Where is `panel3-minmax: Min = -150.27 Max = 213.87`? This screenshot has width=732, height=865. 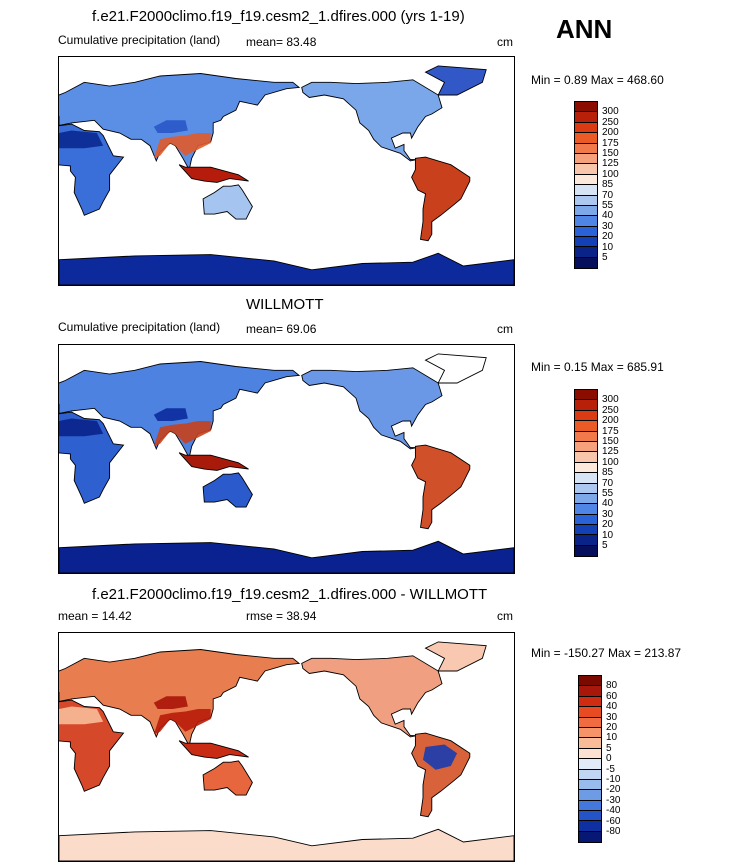
panel3-minmax: Min = -150.27 Max = 213.87 is located at coordinates (606, 653).